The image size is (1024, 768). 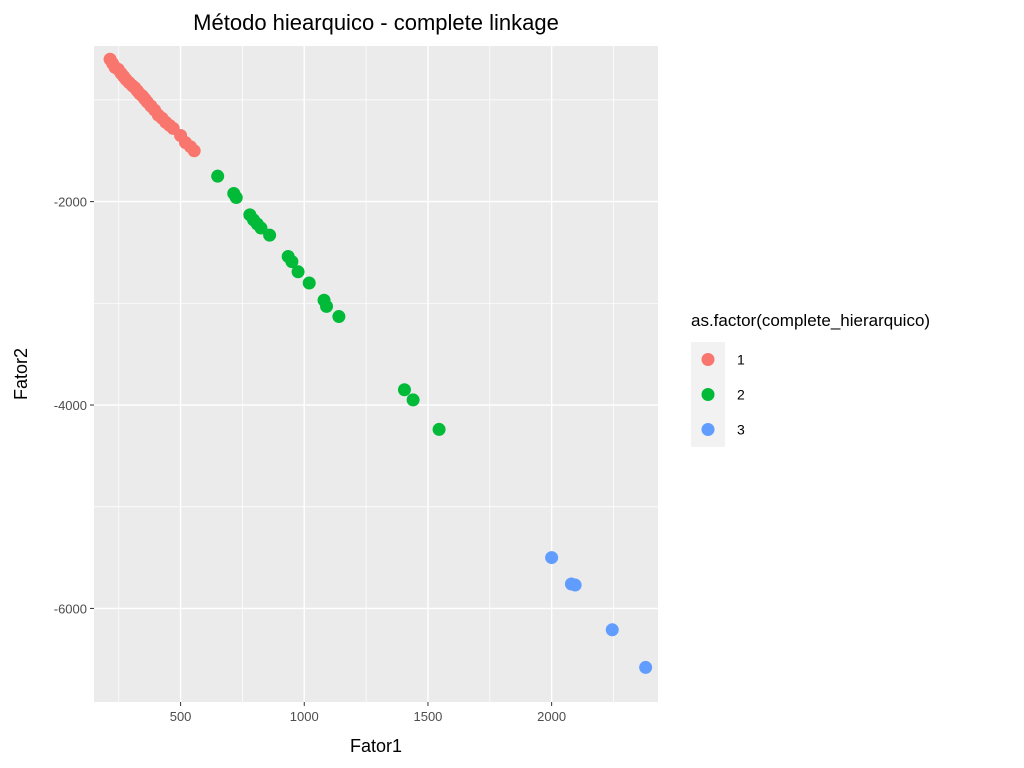 I want to click on y-axis-ticks: -2000 -4000 -6000, so click(x=74, y=405).